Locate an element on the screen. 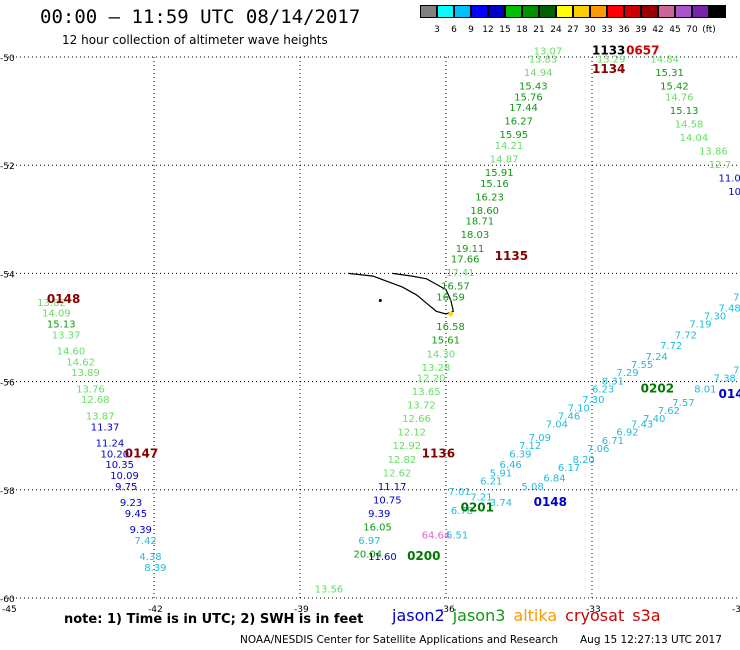 This screenshot has height=650, width=740. scale-label: 70 is located at coordinates (692, 30).